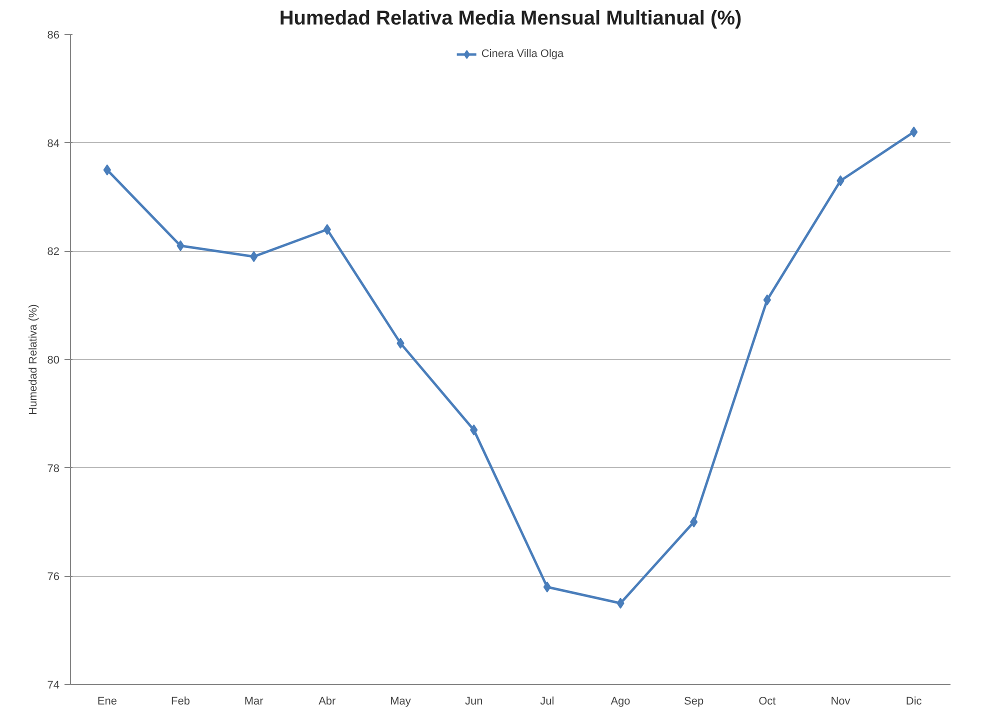  What do you see at coordinates (53, 144) in the screenshot?
I see `y-tick-label: 84` at bounding box center [53, 144].